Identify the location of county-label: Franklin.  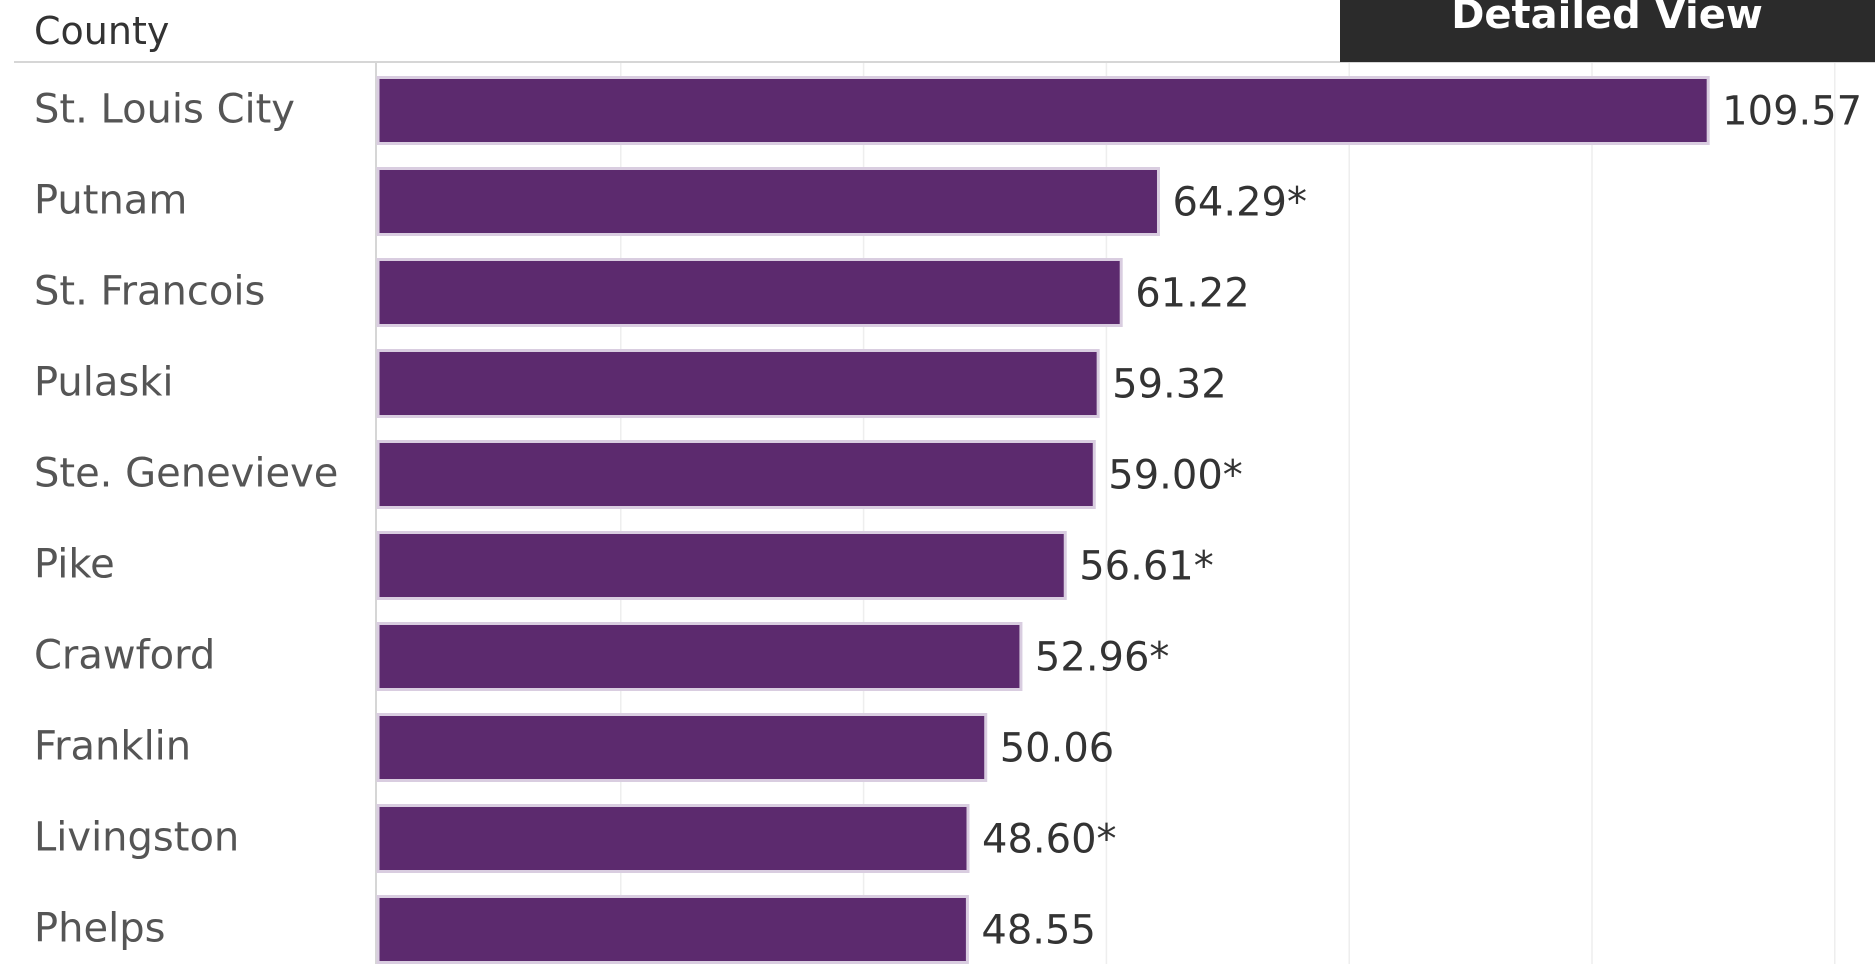
(112, 747).